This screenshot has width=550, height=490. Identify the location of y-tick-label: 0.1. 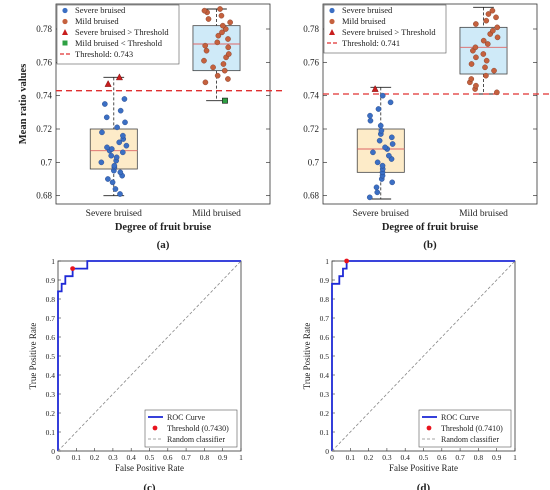
(325, 432).